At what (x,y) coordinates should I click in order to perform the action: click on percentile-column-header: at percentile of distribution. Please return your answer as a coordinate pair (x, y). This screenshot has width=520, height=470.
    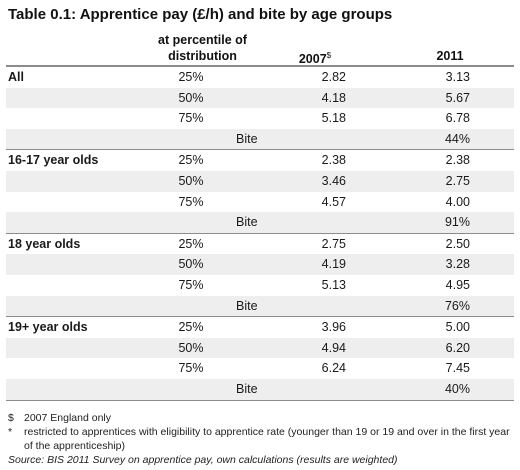
    Looking at the image, I should click on (202, 48).